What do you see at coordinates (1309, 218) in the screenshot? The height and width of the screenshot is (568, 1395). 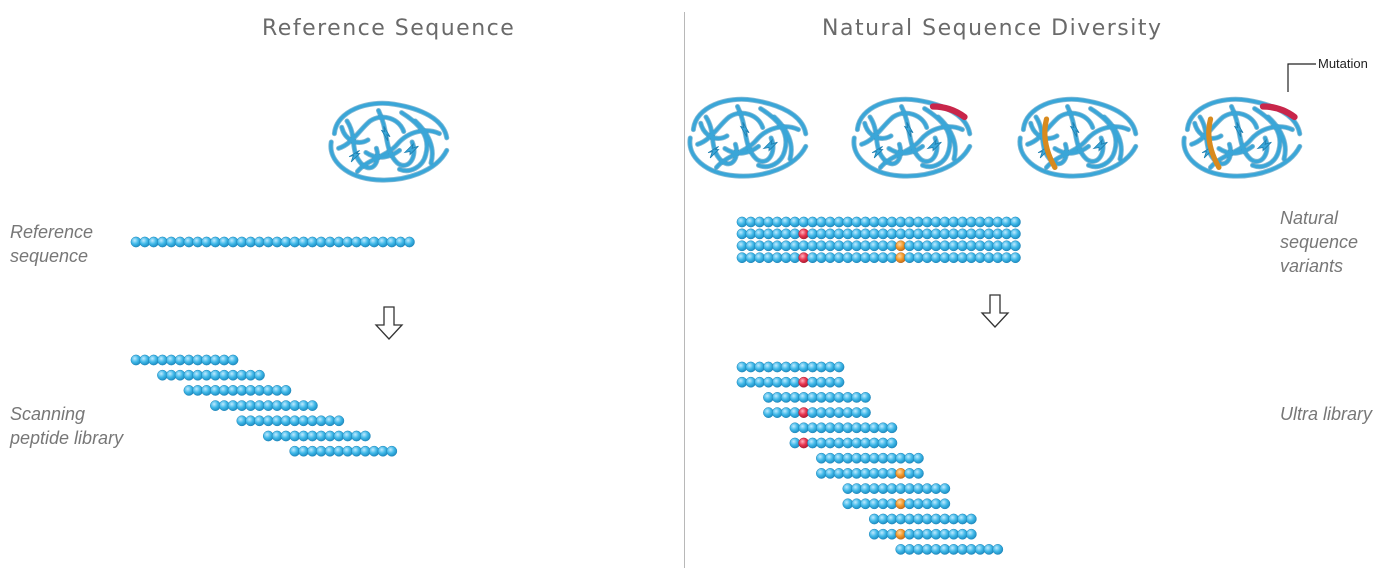 I see `variants-label-line-1: Natural` at bounding box center [1309, 218].